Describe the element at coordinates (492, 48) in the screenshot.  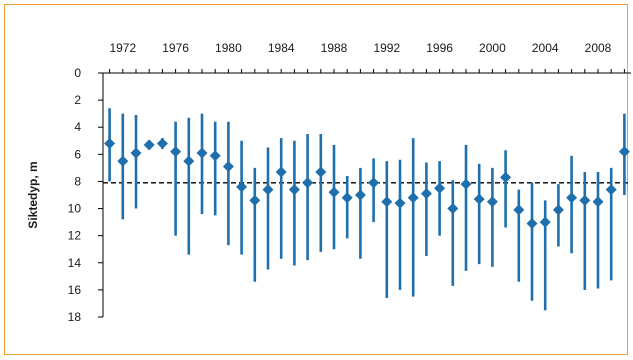
I see `x-tick-label: 2000` at that location.